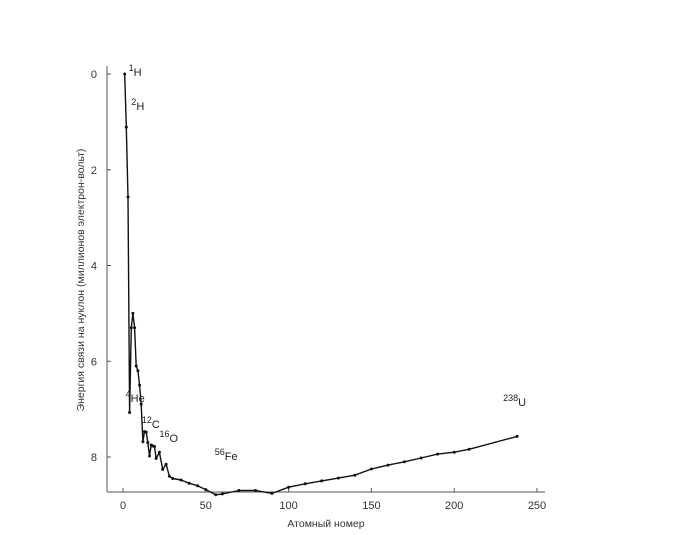 Image resolution: width=700 pixels, height=535 pixels. I want to click on x-ticks: 0 50 100 150 200 250, so click(333, 500).